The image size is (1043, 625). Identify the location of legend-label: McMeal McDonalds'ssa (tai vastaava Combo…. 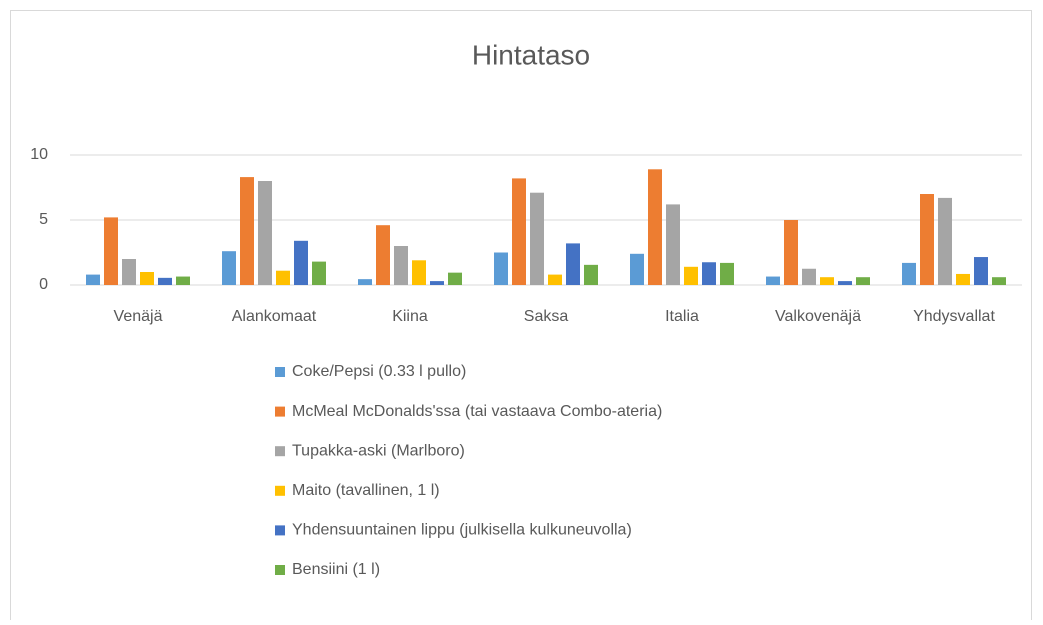
(477, 411).